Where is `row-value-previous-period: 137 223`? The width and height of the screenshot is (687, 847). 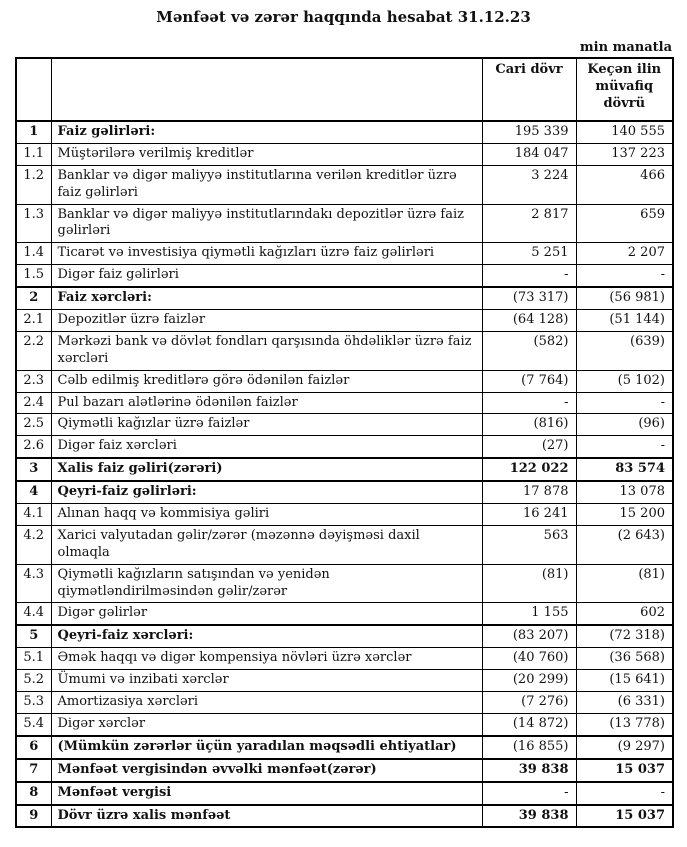 row-value-previous-period: 137 223 is located at coordinates (624, 154).